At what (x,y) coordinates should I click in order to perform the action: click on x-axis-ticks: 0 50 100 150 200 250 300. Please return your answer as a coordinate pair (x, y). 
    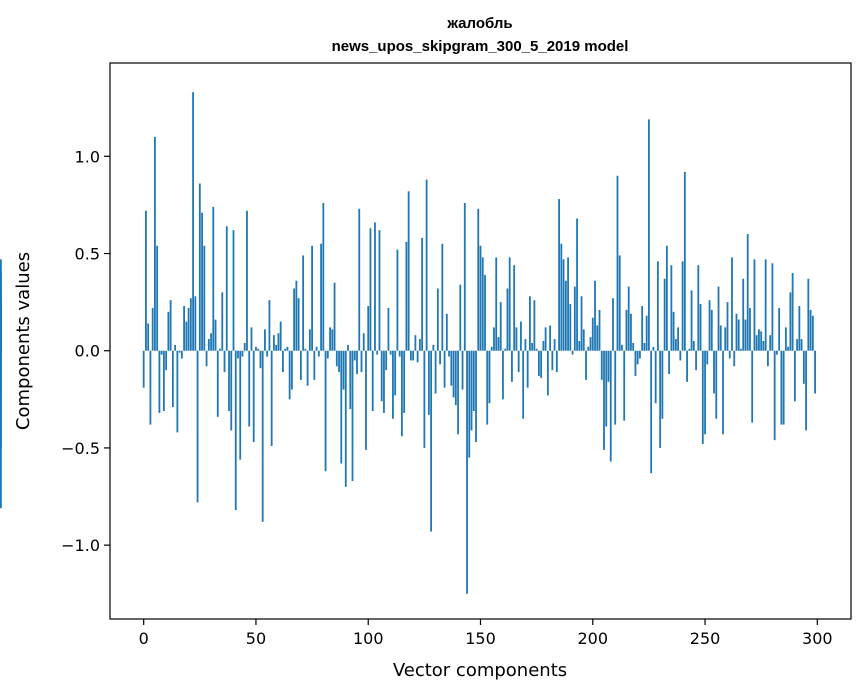
    Looking at the image, I should click on (486, 633).